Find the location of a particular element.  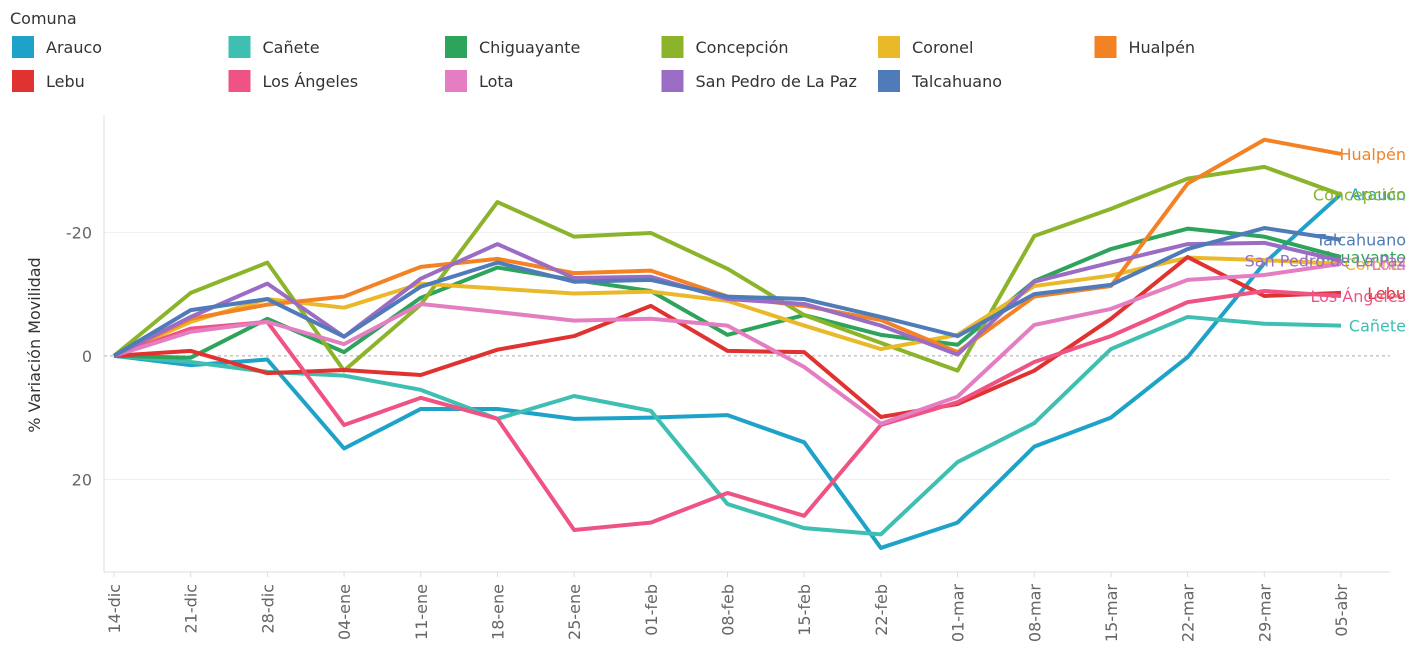

end-label: Hualpén is located at coordinates (1372, 154).